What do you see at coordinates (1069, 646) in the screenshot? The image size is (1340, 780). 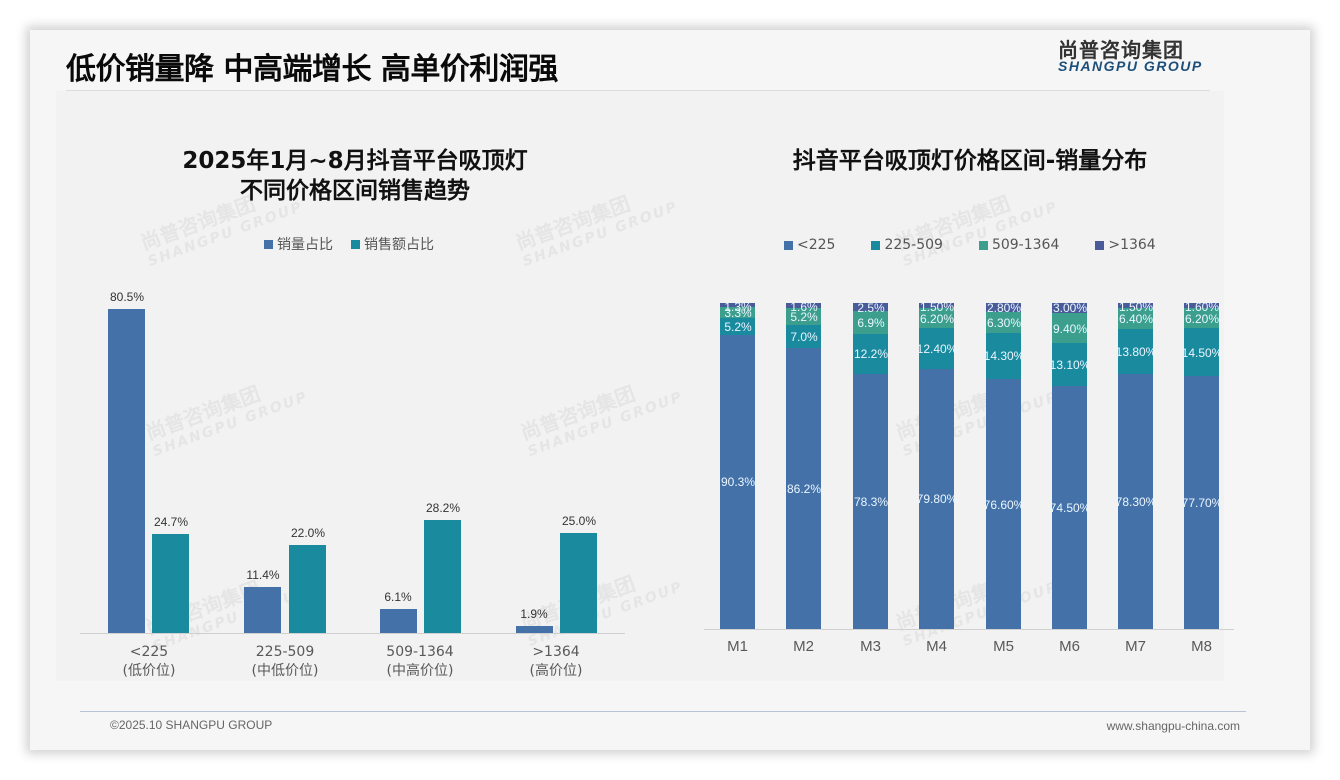 I see `month-label: M6` at bounding box center [1069, 646].